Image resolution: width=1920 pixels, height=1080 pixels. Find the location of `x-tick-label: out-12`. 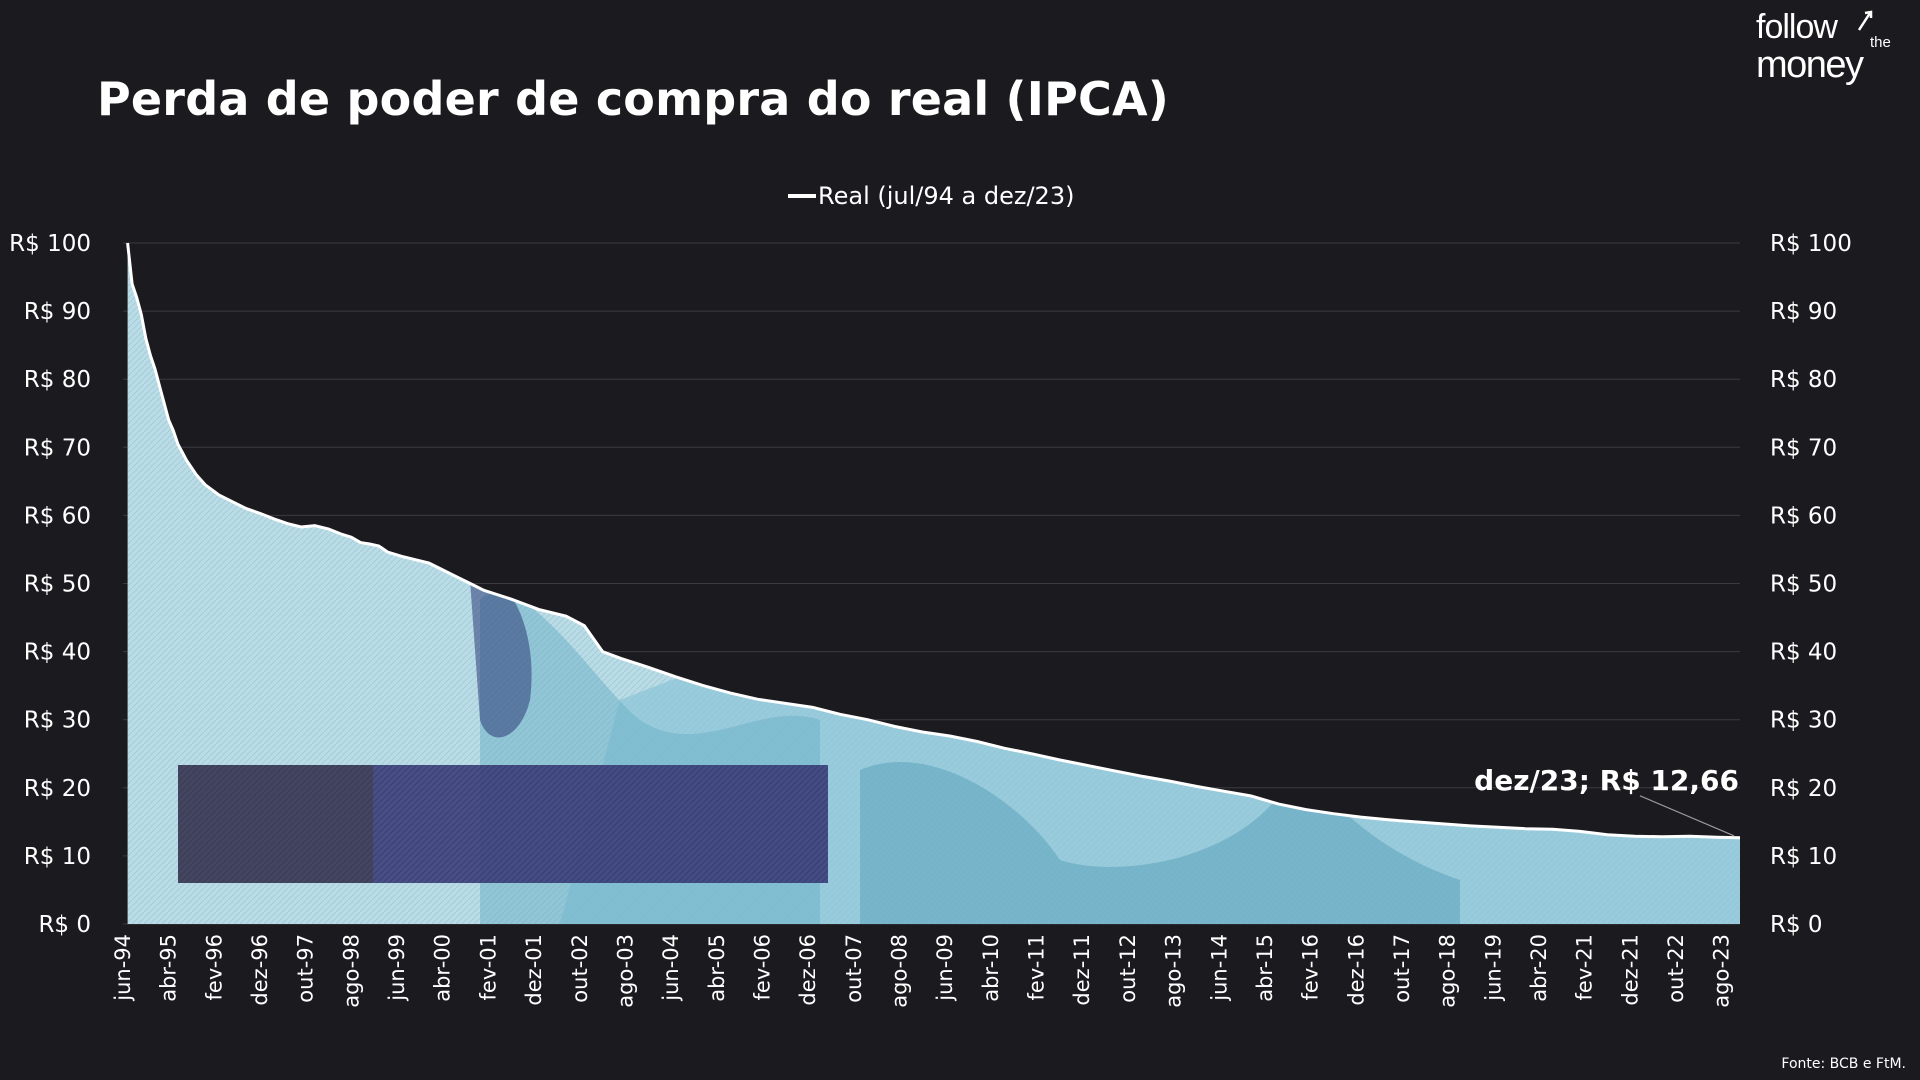

x-tick-label: out-12 is located at coordinates (1128, 968).